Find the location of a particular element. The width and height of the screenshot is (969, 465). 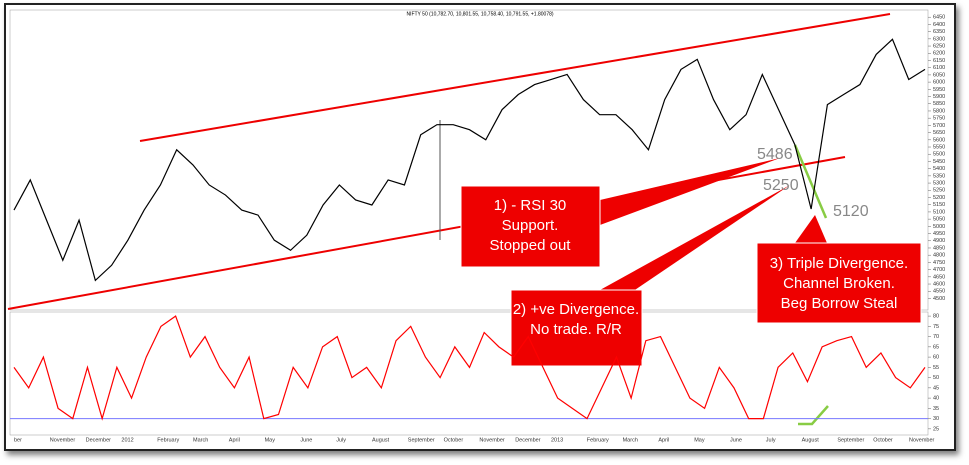

y-tick-label: 60 is located at coordinates (936, 358).